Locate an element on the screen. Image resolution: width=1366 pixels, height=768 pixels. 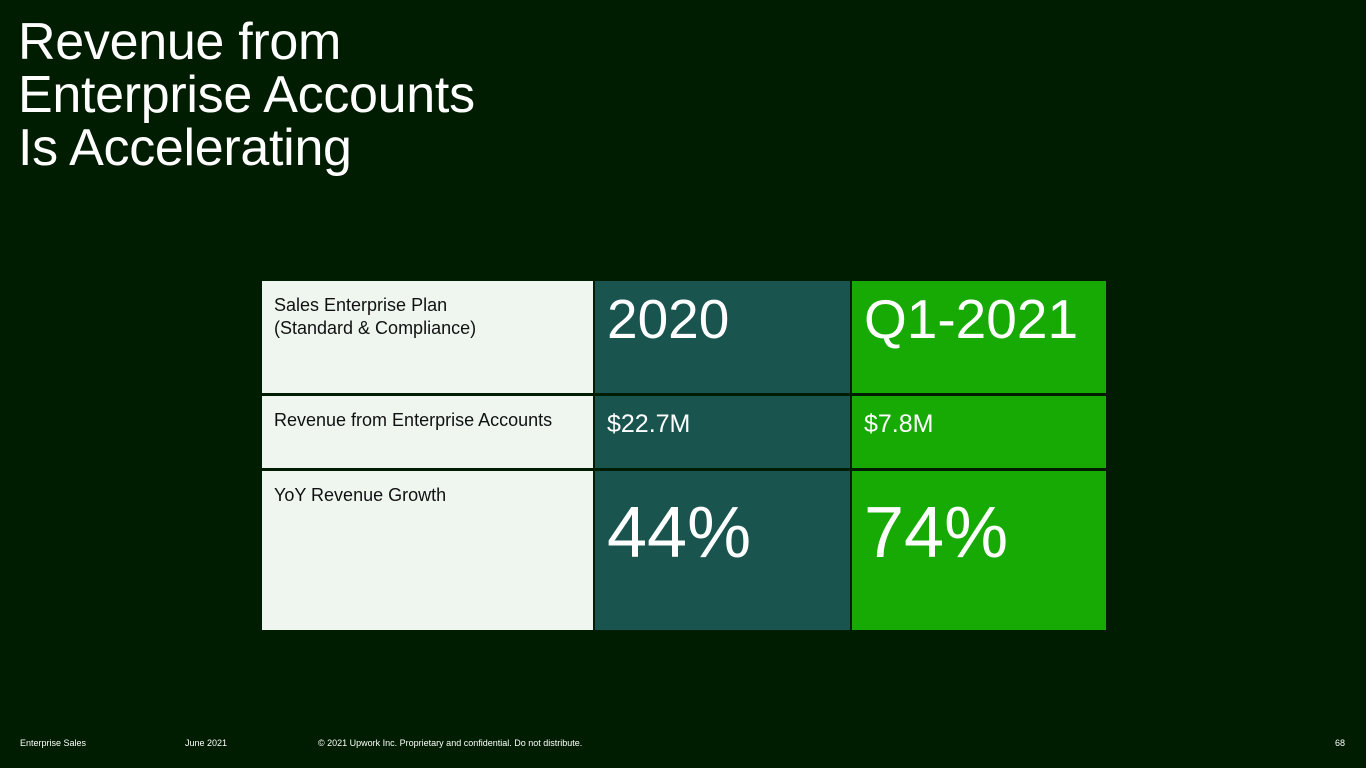
footer-section-label: Enterprise Sales is located at coordinates (53, 743).